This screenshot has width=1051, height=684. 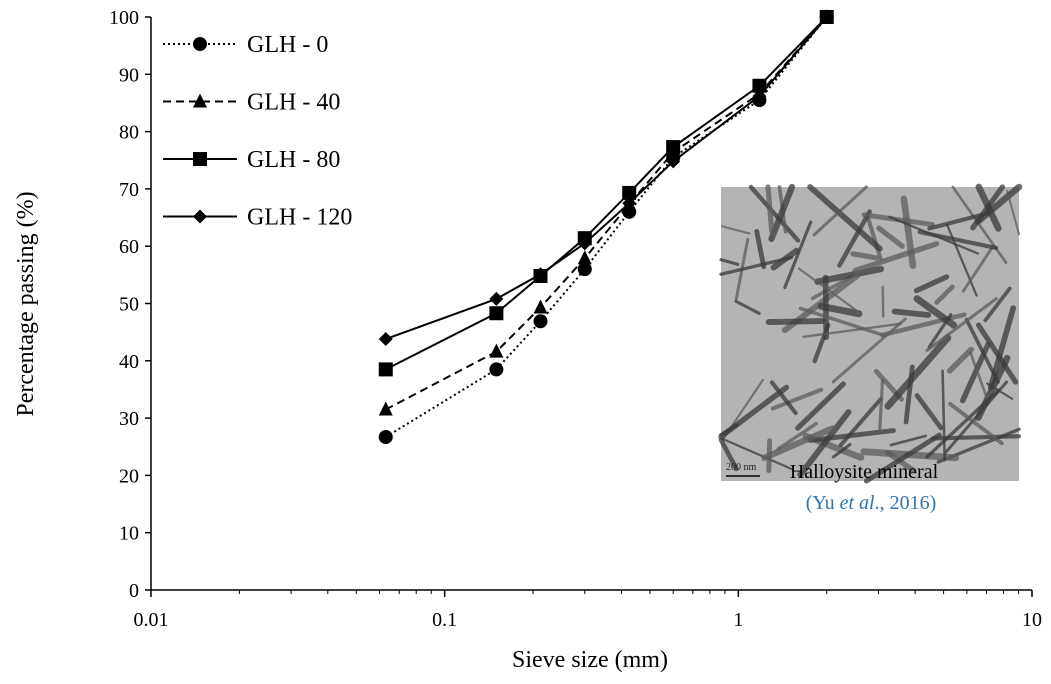 I want to click on citation-rest: ., 2016, so click(x=902, y=503).